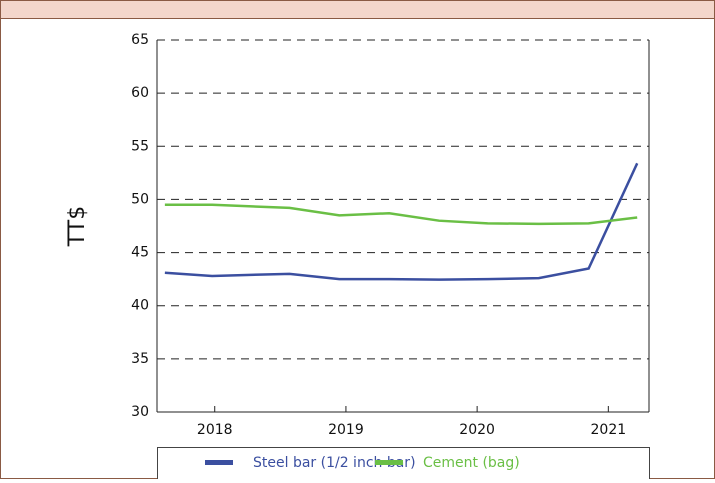  I want to click on y-tick-label: 30, so click(140, 412).